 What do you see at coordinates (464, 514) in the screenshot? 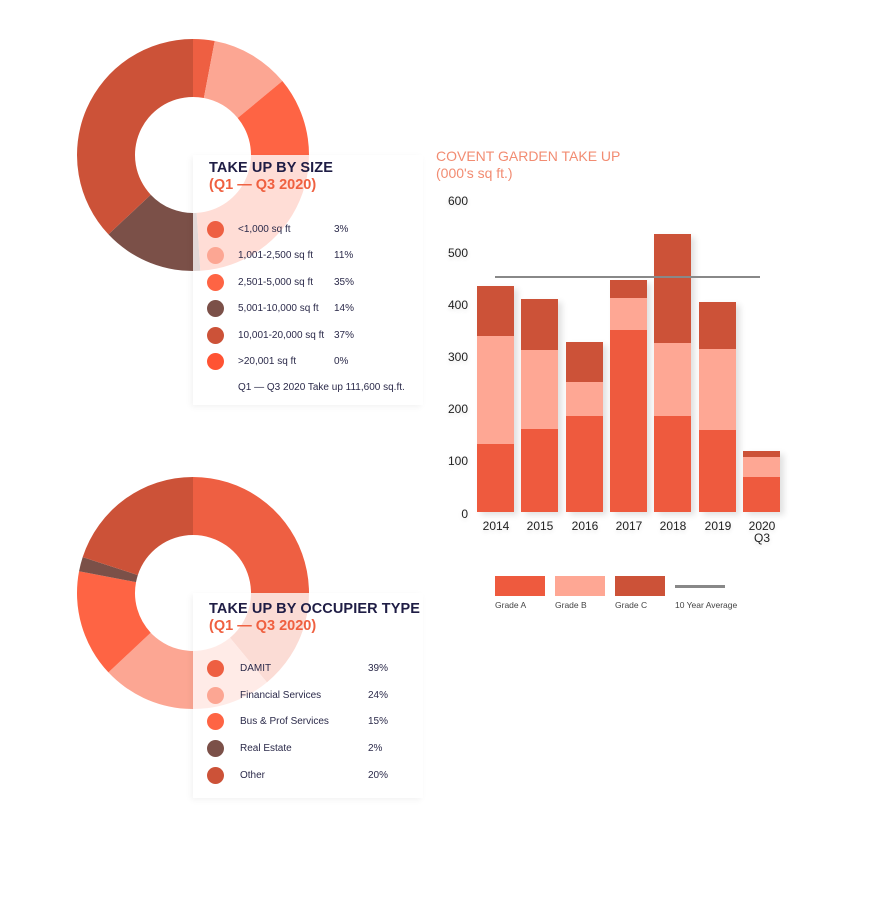
I see `y-tick: 0` at bounding box center [464, 514].